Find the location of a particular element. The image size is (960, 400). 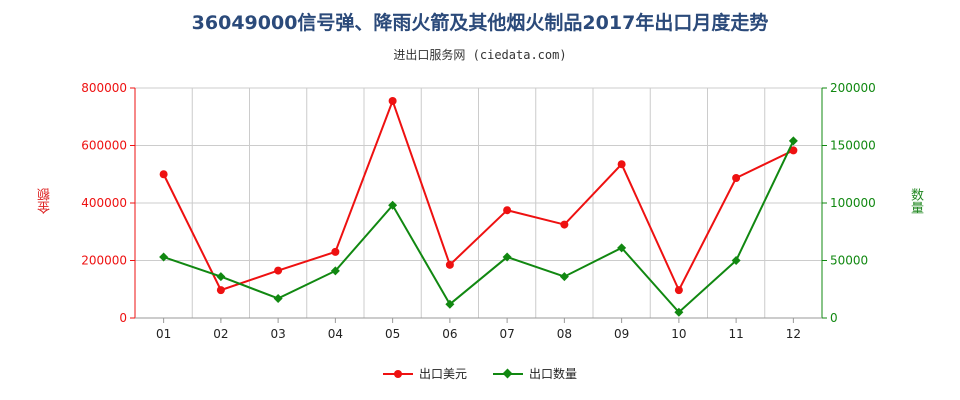

x-tick-label: 10 is located at coordinates (678, 334).